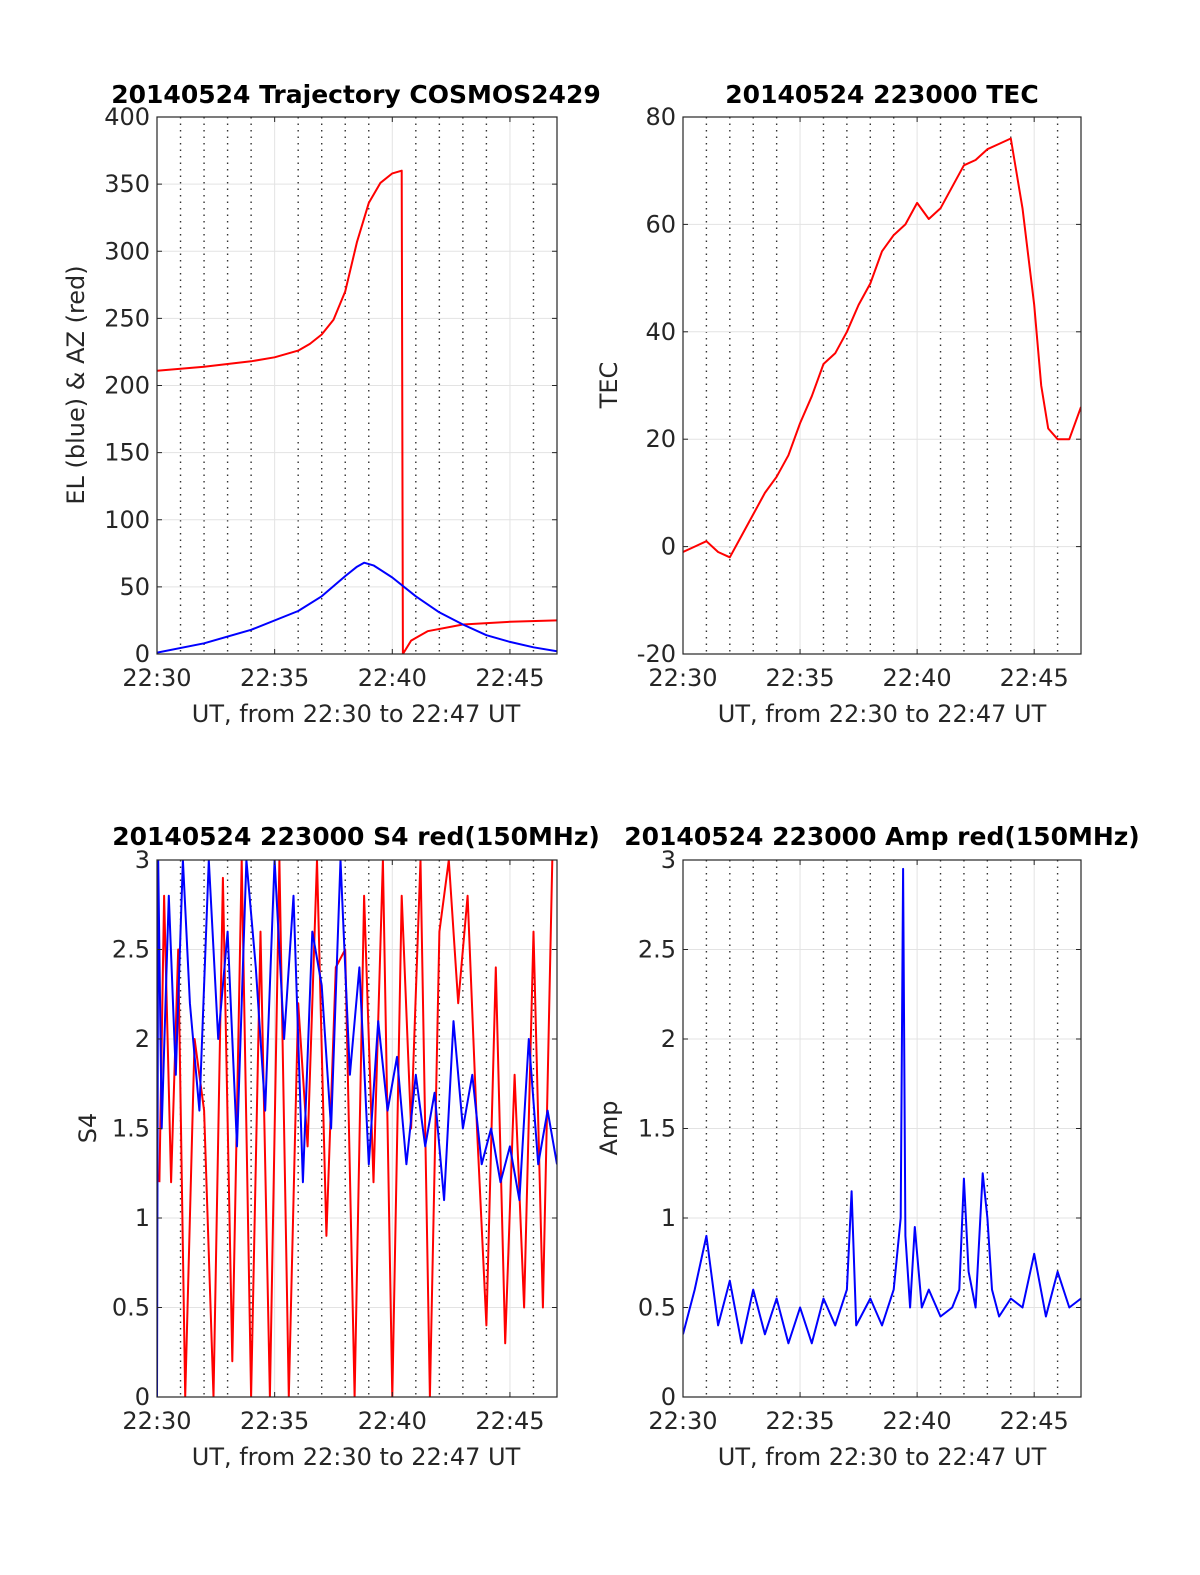 This screenshot has width=1200, height=1575. I want to click on y-tick-label: 80, so click(660, 117).